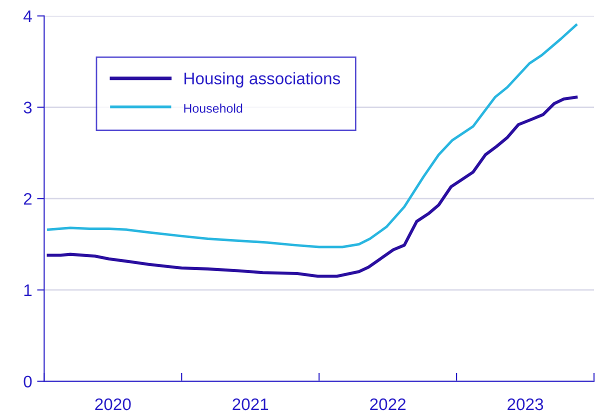 This screenshot has height=419, width=597. What do you see at coordinates (388, 404) in the screenshot?
I see `x-tick-label: 2022` at bounding box center [388, 404].